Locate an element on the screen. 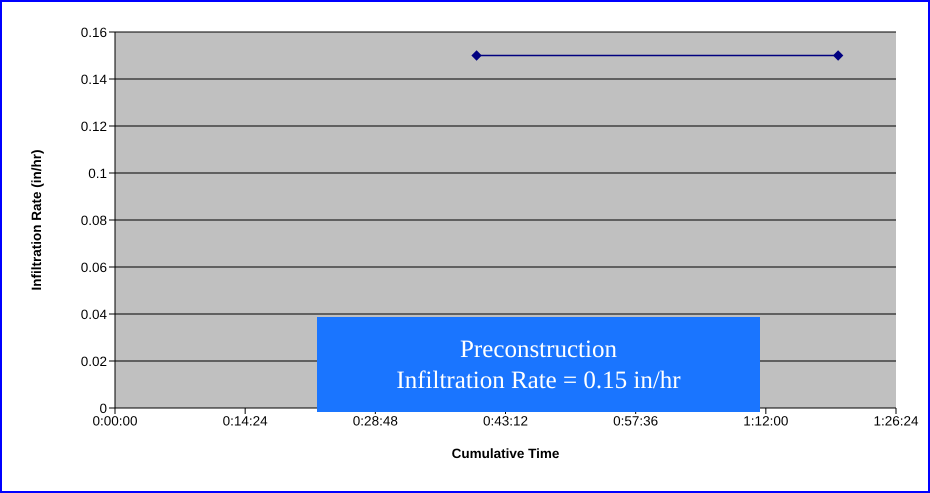  y-tick-label: 0.14 is located at coordinates (94, 79).